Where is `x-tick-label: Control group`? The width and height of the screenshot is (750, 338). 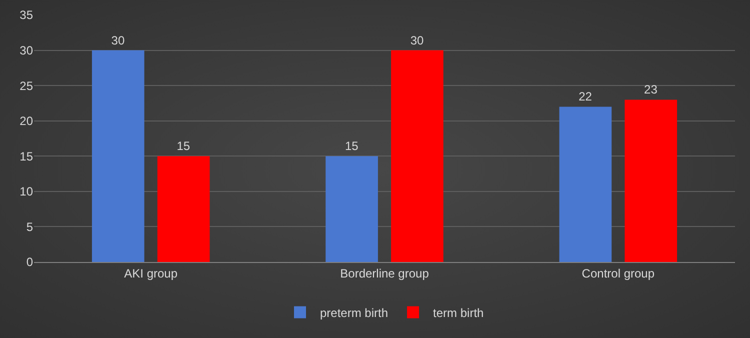
x-tick-label: Control group is located at coordinates (618, 273).